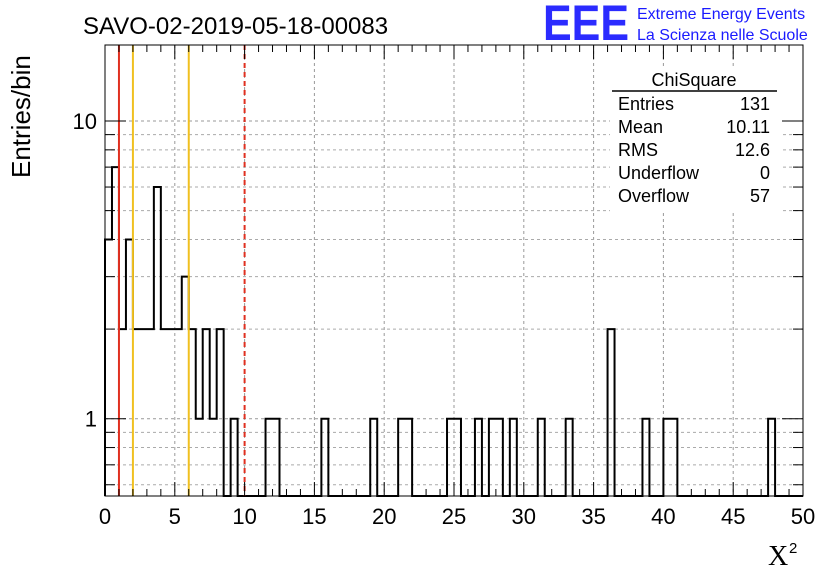 The width and height of the screenshot is (836, 572). What do you see at coordinates (314, 516) in the screenshot?
I see `x-tick-label: 15` at bounding box center [314, 516].